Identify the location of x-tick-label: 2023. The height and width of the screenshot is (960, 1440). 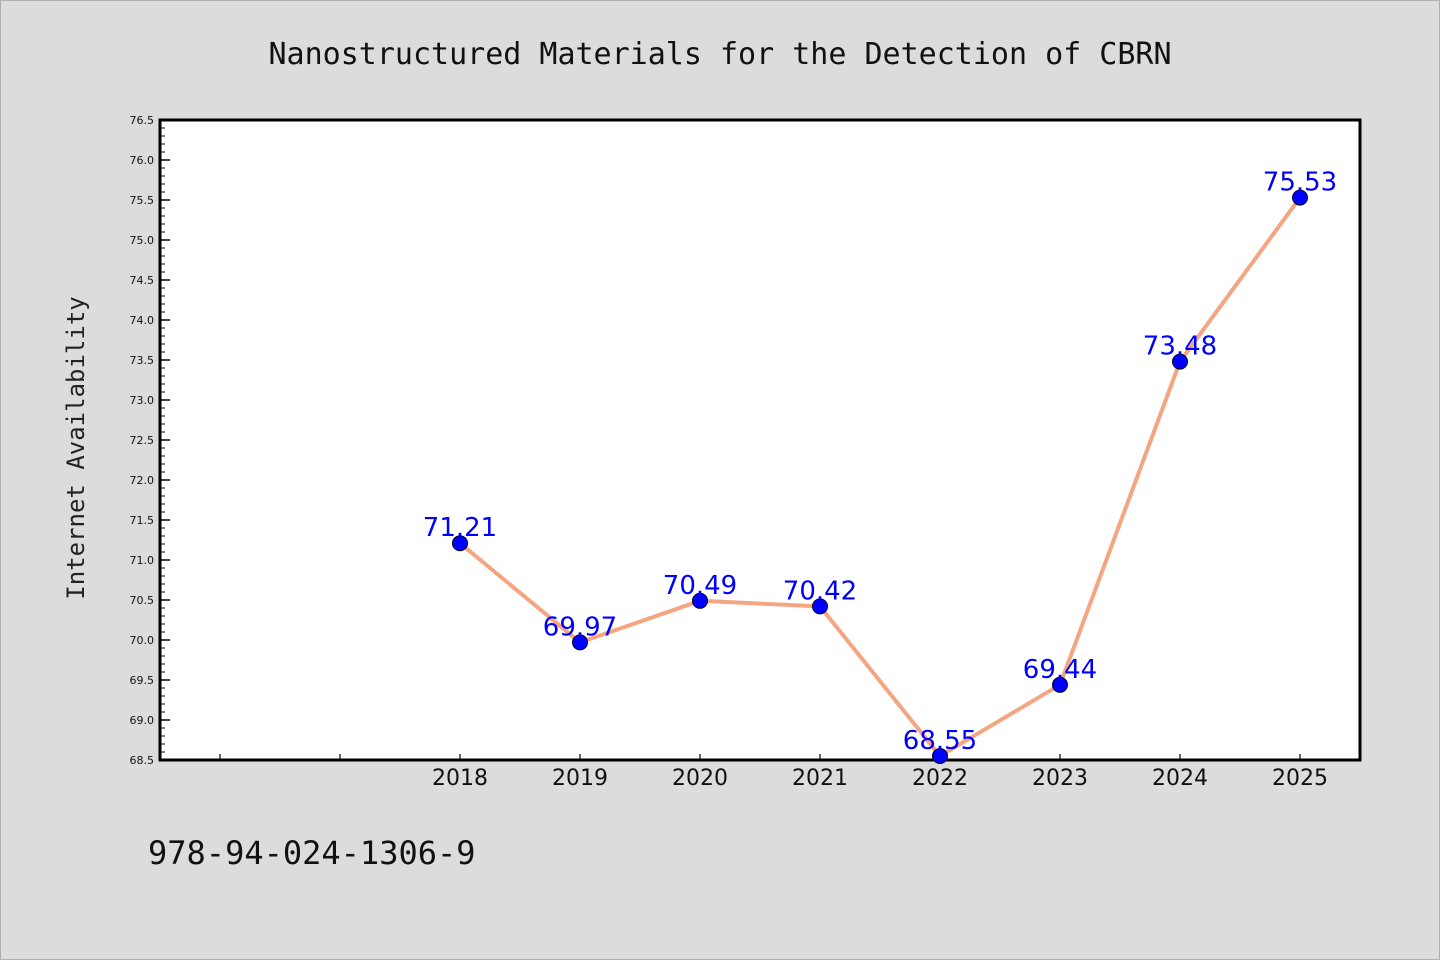
(1060, 778).